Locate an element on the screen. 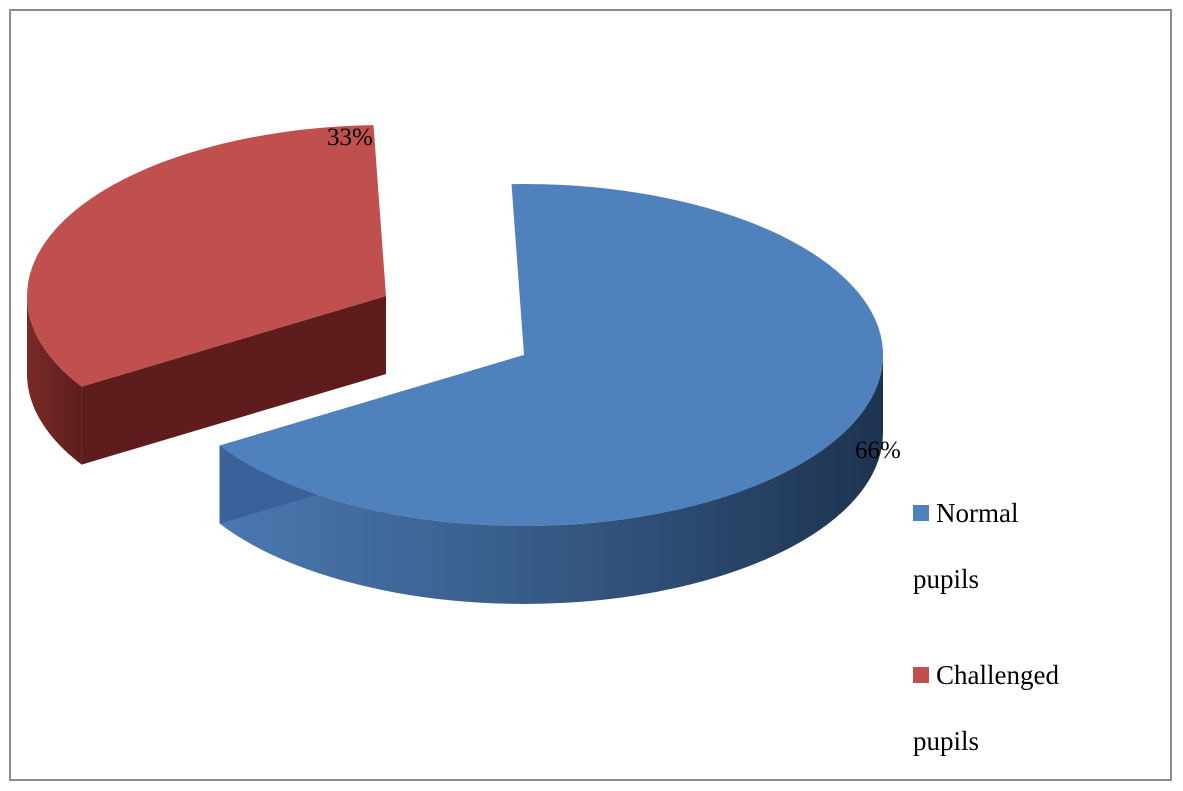 This screenshot has height=791, width=1183. legend-swatch-normal is located at coordinates (921, 513).